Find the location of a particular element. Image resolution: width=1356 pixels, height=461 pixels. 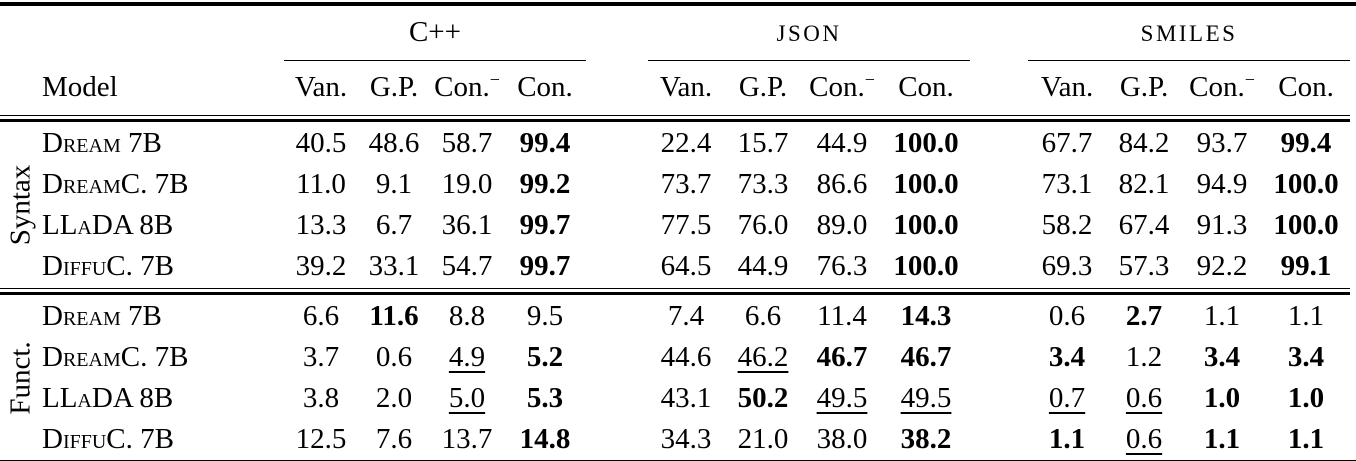

double-rule is located at coordinates (675, 118).